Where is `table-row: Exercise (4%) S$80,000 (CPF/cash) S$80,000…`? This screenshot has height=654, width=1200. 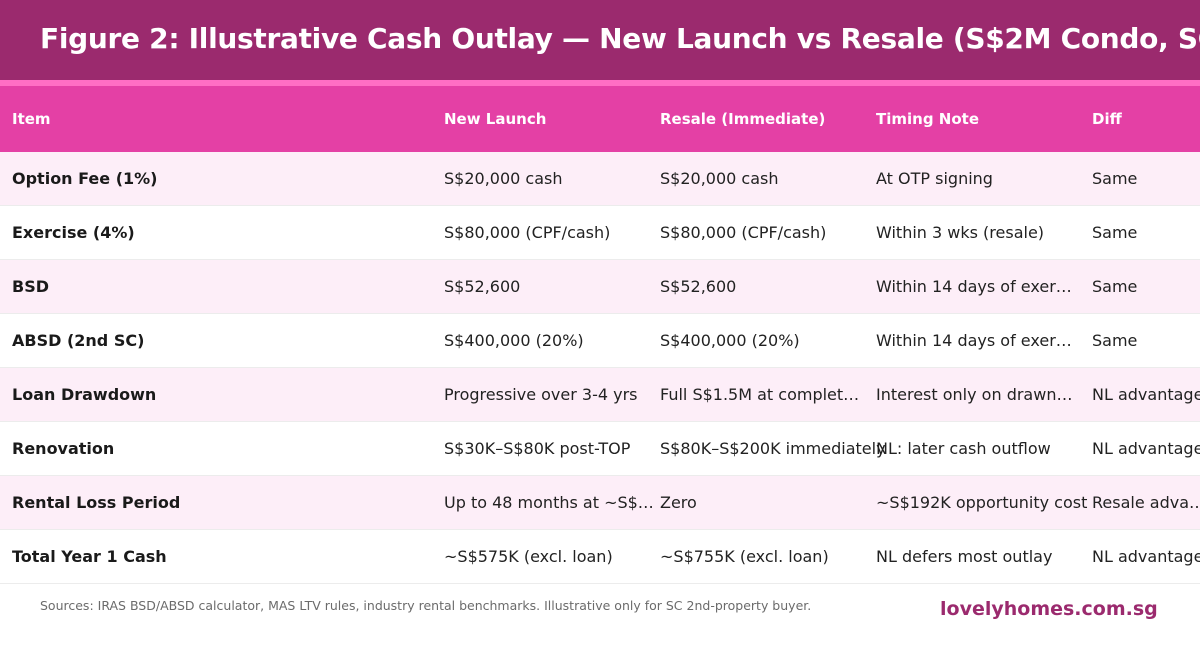 table-row: Exercise (4%) S$80,000 (CPF/cash) S$80,000… is located at coordinates (600, 233).